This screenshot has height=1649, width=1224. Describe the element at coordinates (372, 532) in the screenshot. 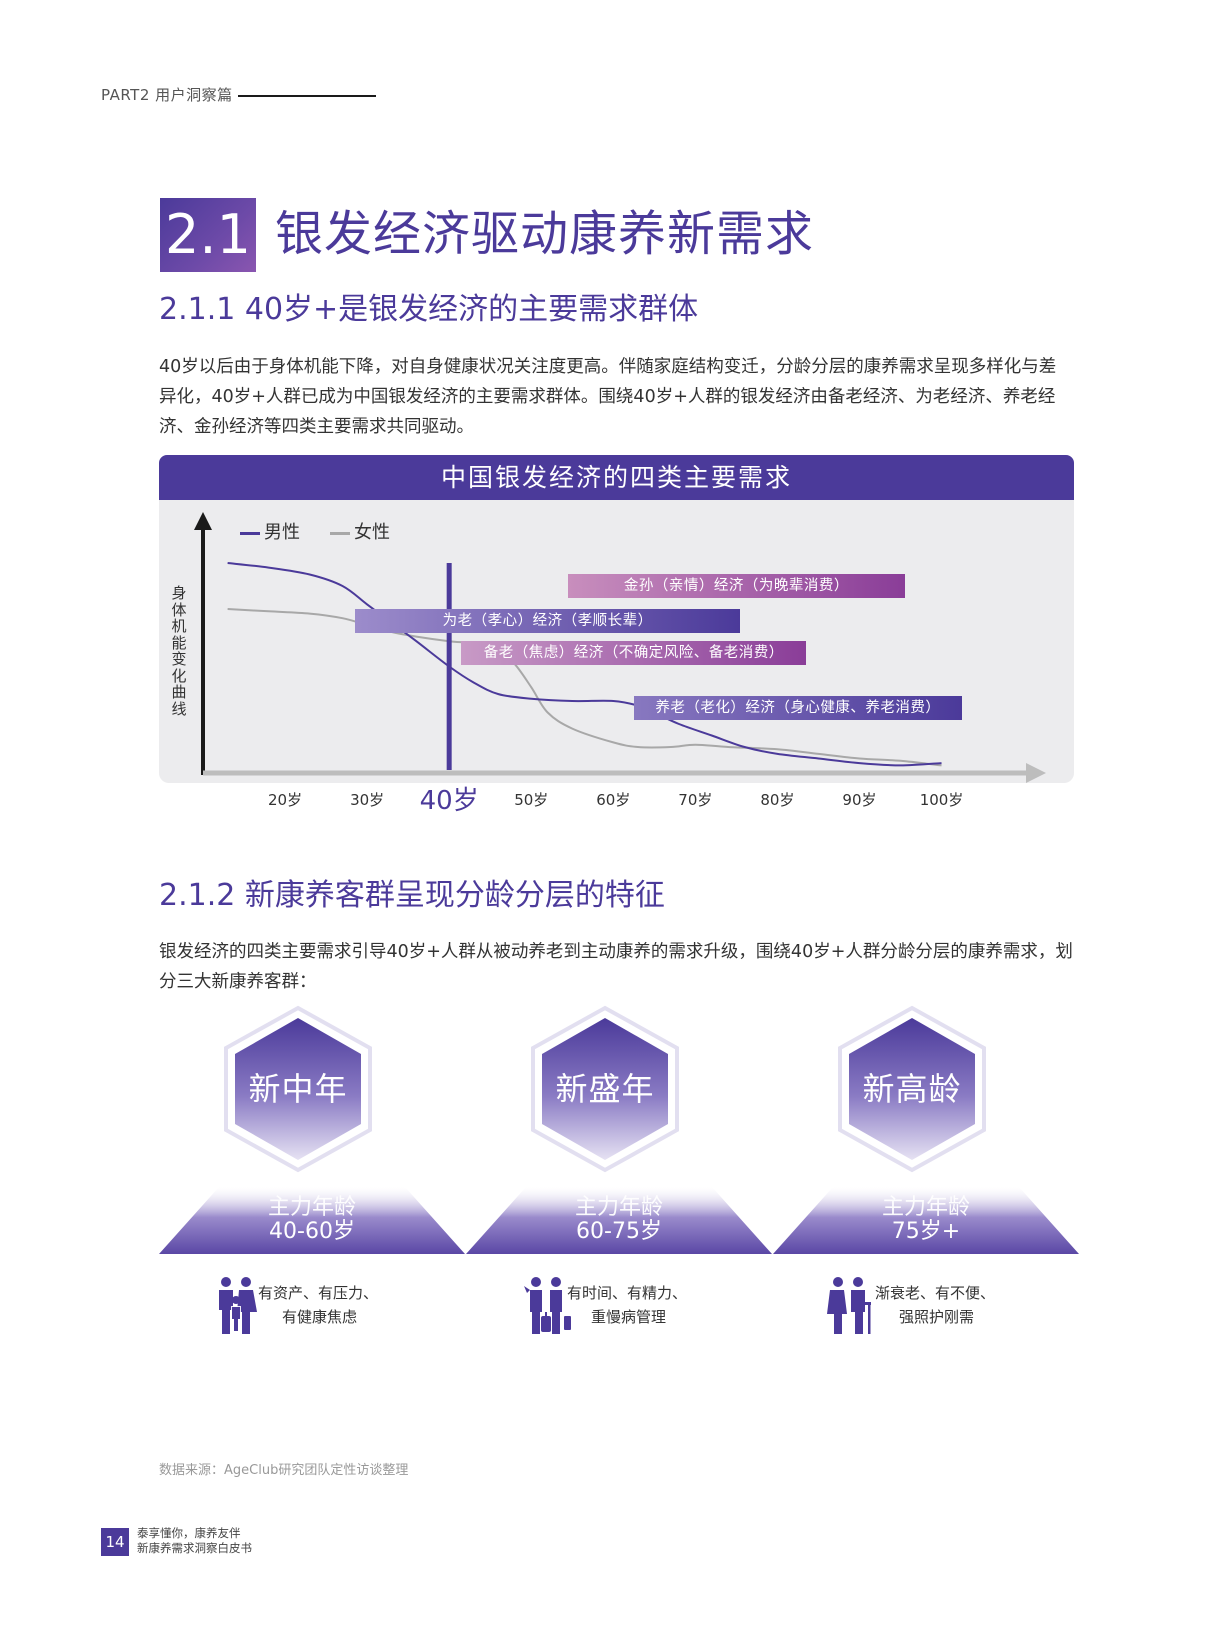

I see `legend-label-female: 女性` at that location.